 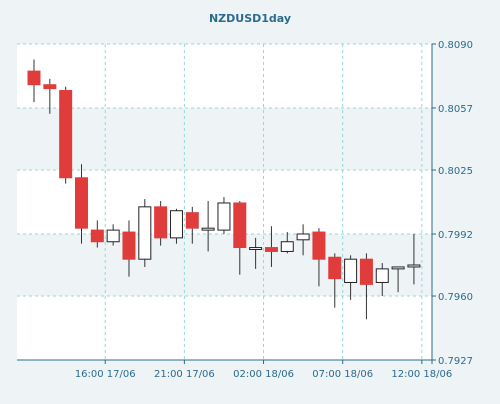 I want to click on y-tick-label: 0.7960, so click(x=455, y=297).